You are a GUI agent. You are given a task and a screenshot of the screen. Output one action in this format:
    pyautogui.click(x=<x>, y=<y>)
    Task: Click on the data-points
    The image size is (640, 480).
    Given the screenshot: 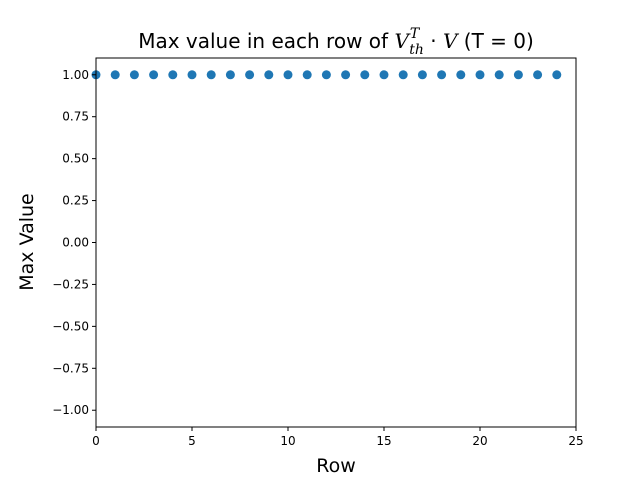 What is the action you would take?
    pyautogui.click(x=326, y=75)
    